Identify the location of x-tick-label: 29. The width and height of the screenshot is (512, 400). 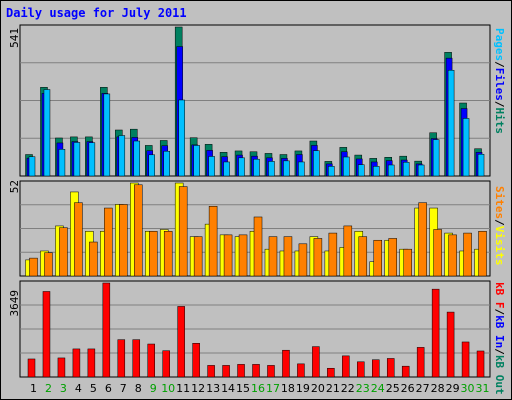
(453, 388).